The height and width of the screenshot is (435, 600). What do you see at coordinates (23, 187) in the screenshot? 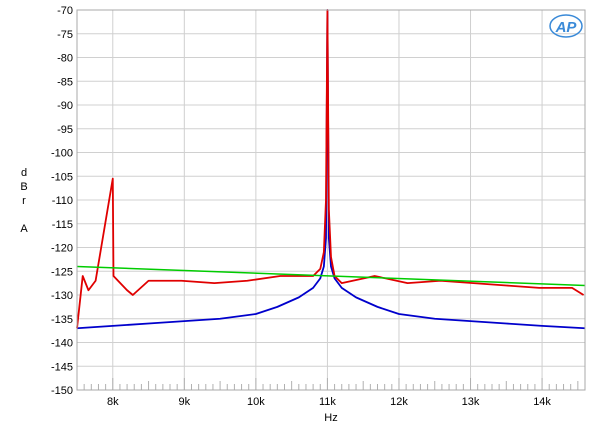
I see `y-axis-title-B: B` at bounding box center [23, 187].